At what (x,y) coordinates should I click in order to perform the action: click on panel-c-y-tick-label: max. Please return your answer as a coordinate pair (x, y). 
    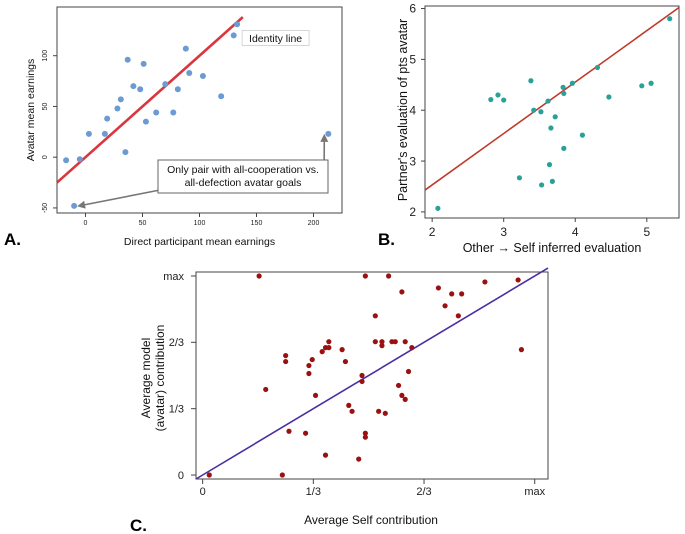
    Looking at the image, I should click on (173, 277).